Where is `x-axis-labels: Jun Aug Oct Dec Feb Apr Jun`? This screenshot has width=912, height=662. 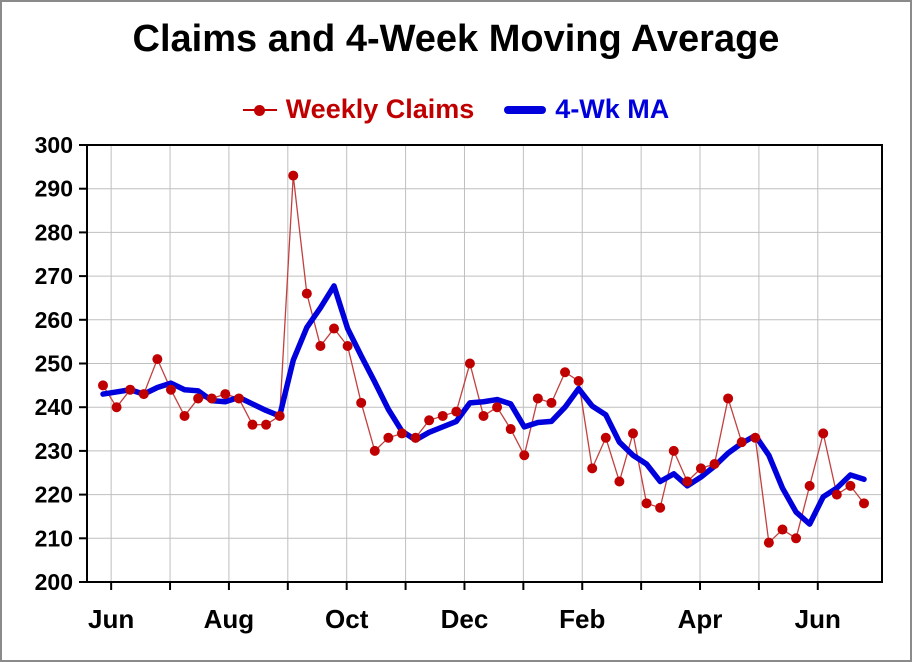
x-axis-labels: Jun Aug Oct Dec Feb Apr Jun is located at coordinates (464, 608).